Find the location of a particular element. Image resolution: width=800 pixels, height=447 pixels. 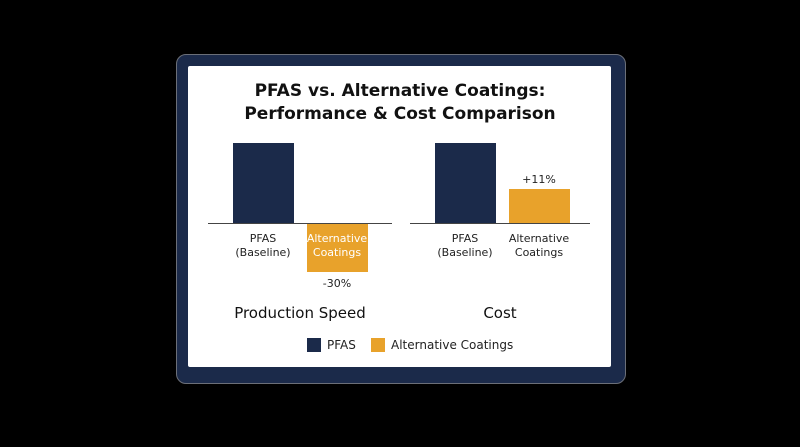

panel-label: Cost is located at coordinates (500, 313).